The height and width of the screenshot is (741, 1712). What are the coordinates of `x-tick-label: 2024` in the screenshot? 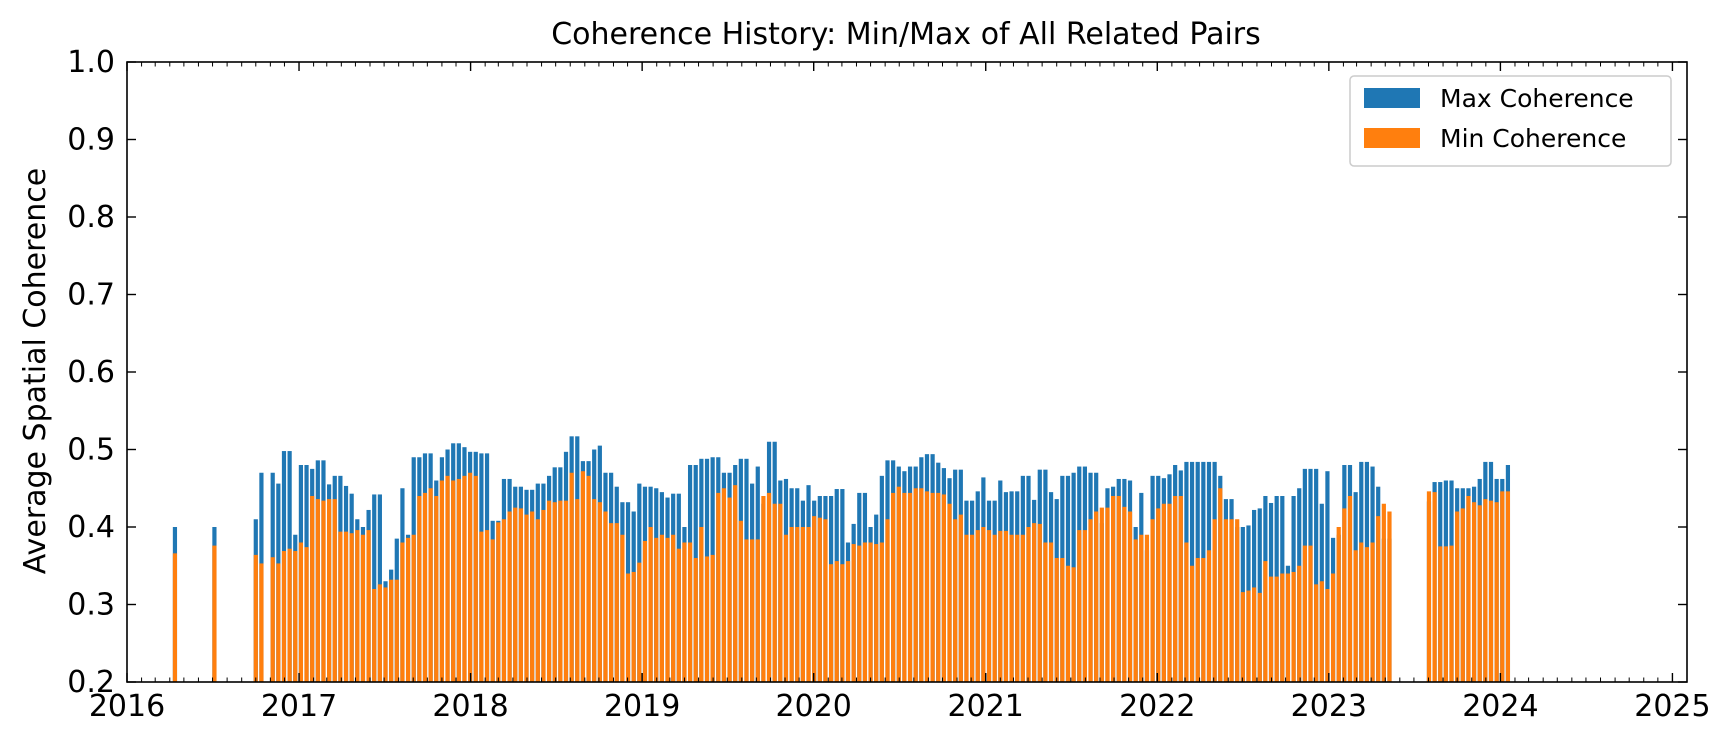 It's located at (1500, 706).